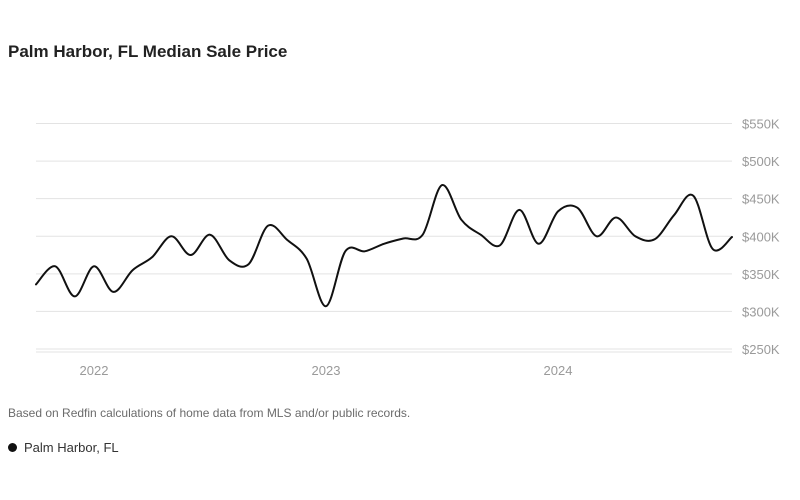 This screenshot has width=800, height=500. Describe the element at coordinates (558, 370) in the screenshot. I see `x-tick-label: 2024` at that location.